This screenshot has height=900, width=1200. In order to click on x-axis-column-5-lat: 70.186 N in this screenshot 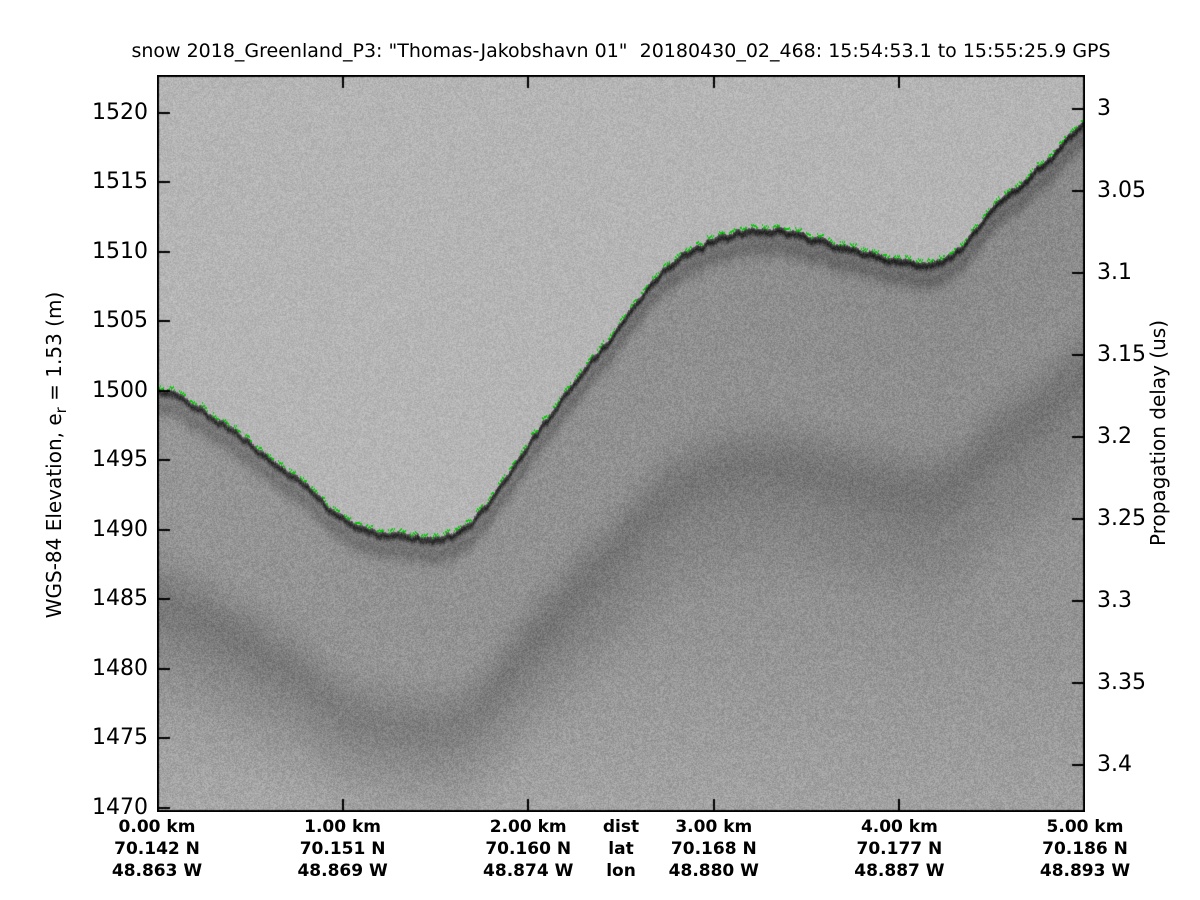, I will do `click(1085, 849)`.